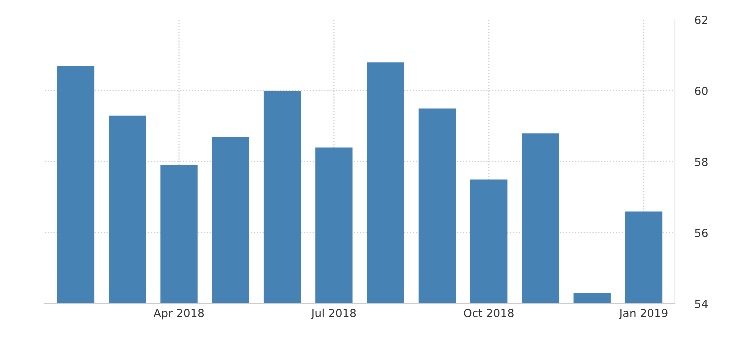  I want to click on y-tick-label: 58, so click(701, 162).